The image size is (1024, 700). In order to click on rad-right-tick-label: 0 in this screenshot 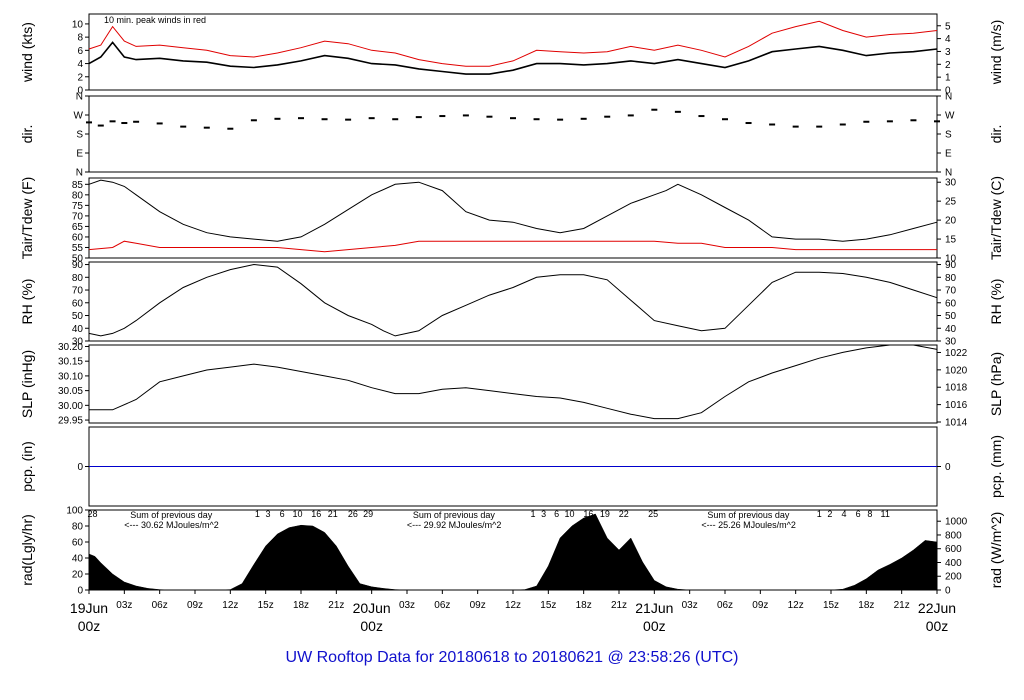, I will do `click(948, 591)`.